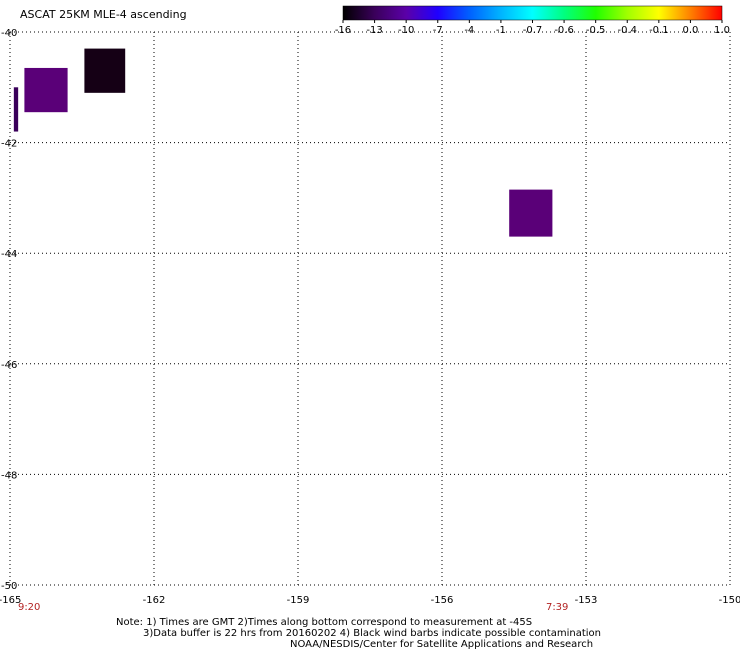 Image resolution: width=740 pixels, height=650 pixels. I want to click on x-tick-label: -165, so click(10, 600).